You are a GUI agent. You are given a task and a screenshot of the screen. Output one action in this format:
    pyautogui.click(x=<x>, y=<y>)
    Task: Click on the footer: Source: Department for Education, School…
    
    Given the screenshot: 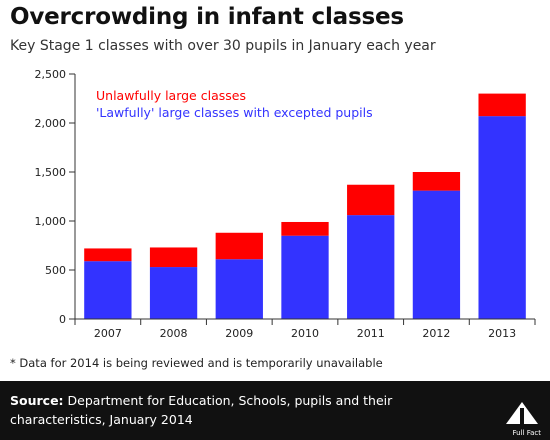 What is the action you would take?
    pyautogui.click(x=275, y=410)
    